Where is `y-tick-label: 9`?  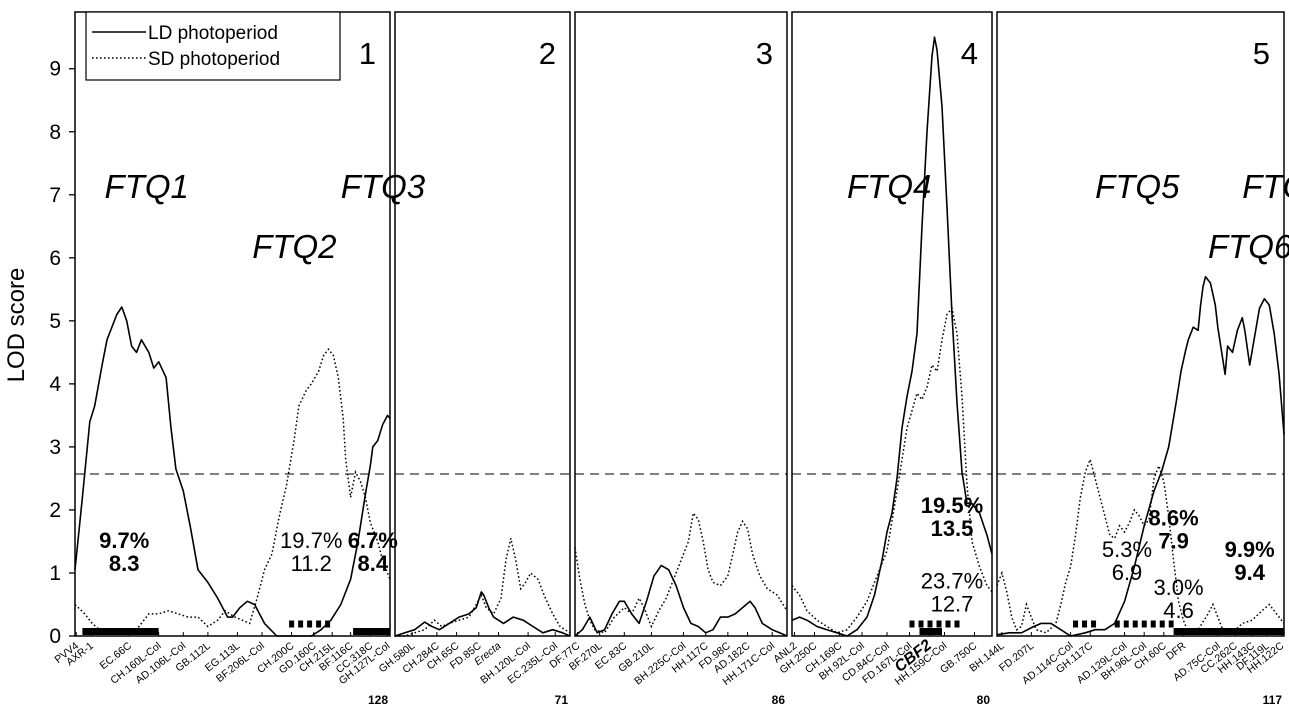 y-tick-label: 9 is located at coordinates (55, 69).